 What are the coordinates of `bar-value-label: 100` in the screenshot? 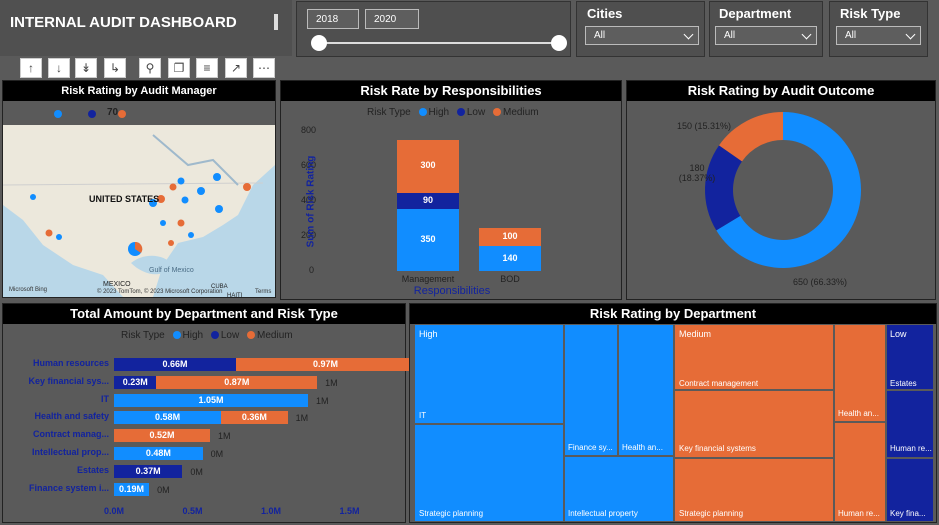 It's located at (510, 236).